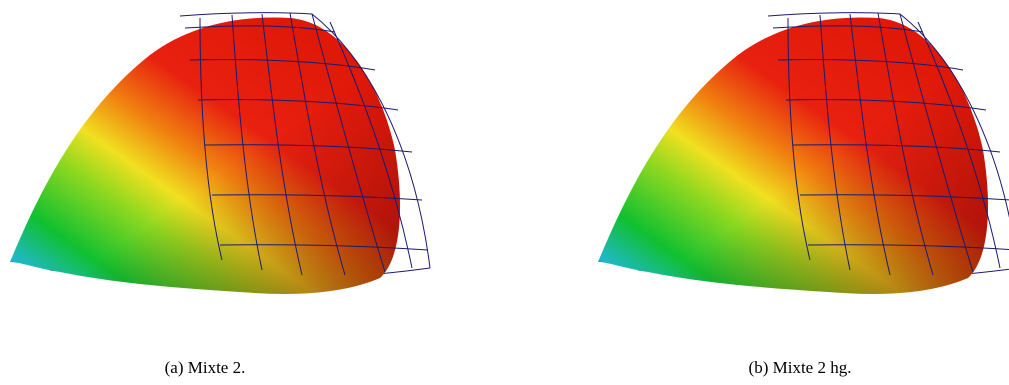 The image size is (1009, 385). Describe the element at coordinates (205, 367) in the screenshot. I see `caption: (a) Mixte 2.` at that location.